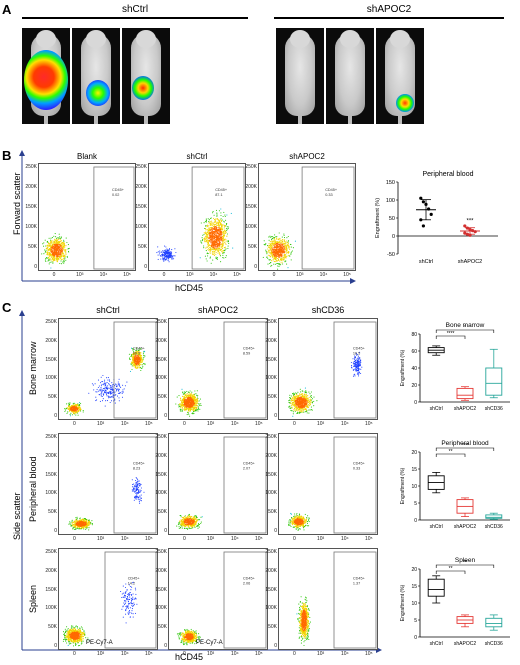 This screenshot has width=520, height=665. Describe the element at coordinates (470, 262) in the screenshot. I see `x-category-label: shAPOC2` at that location.